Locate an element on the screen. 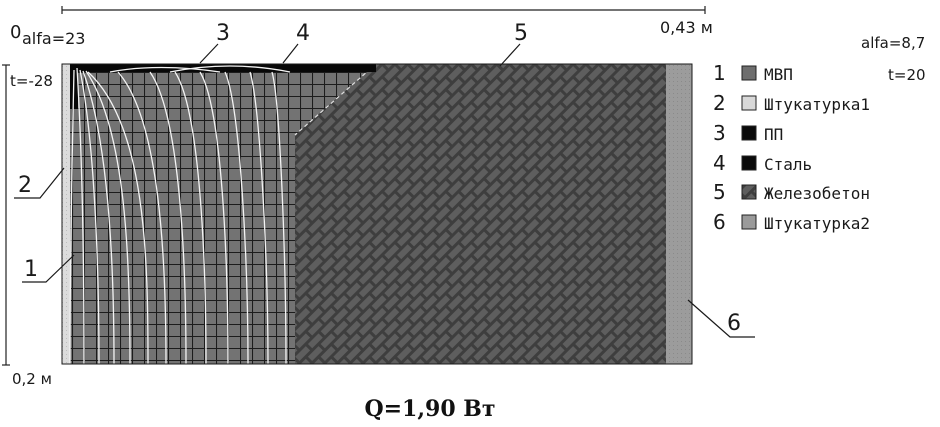  legend-num: 1 is located at coordinates (719, 73).